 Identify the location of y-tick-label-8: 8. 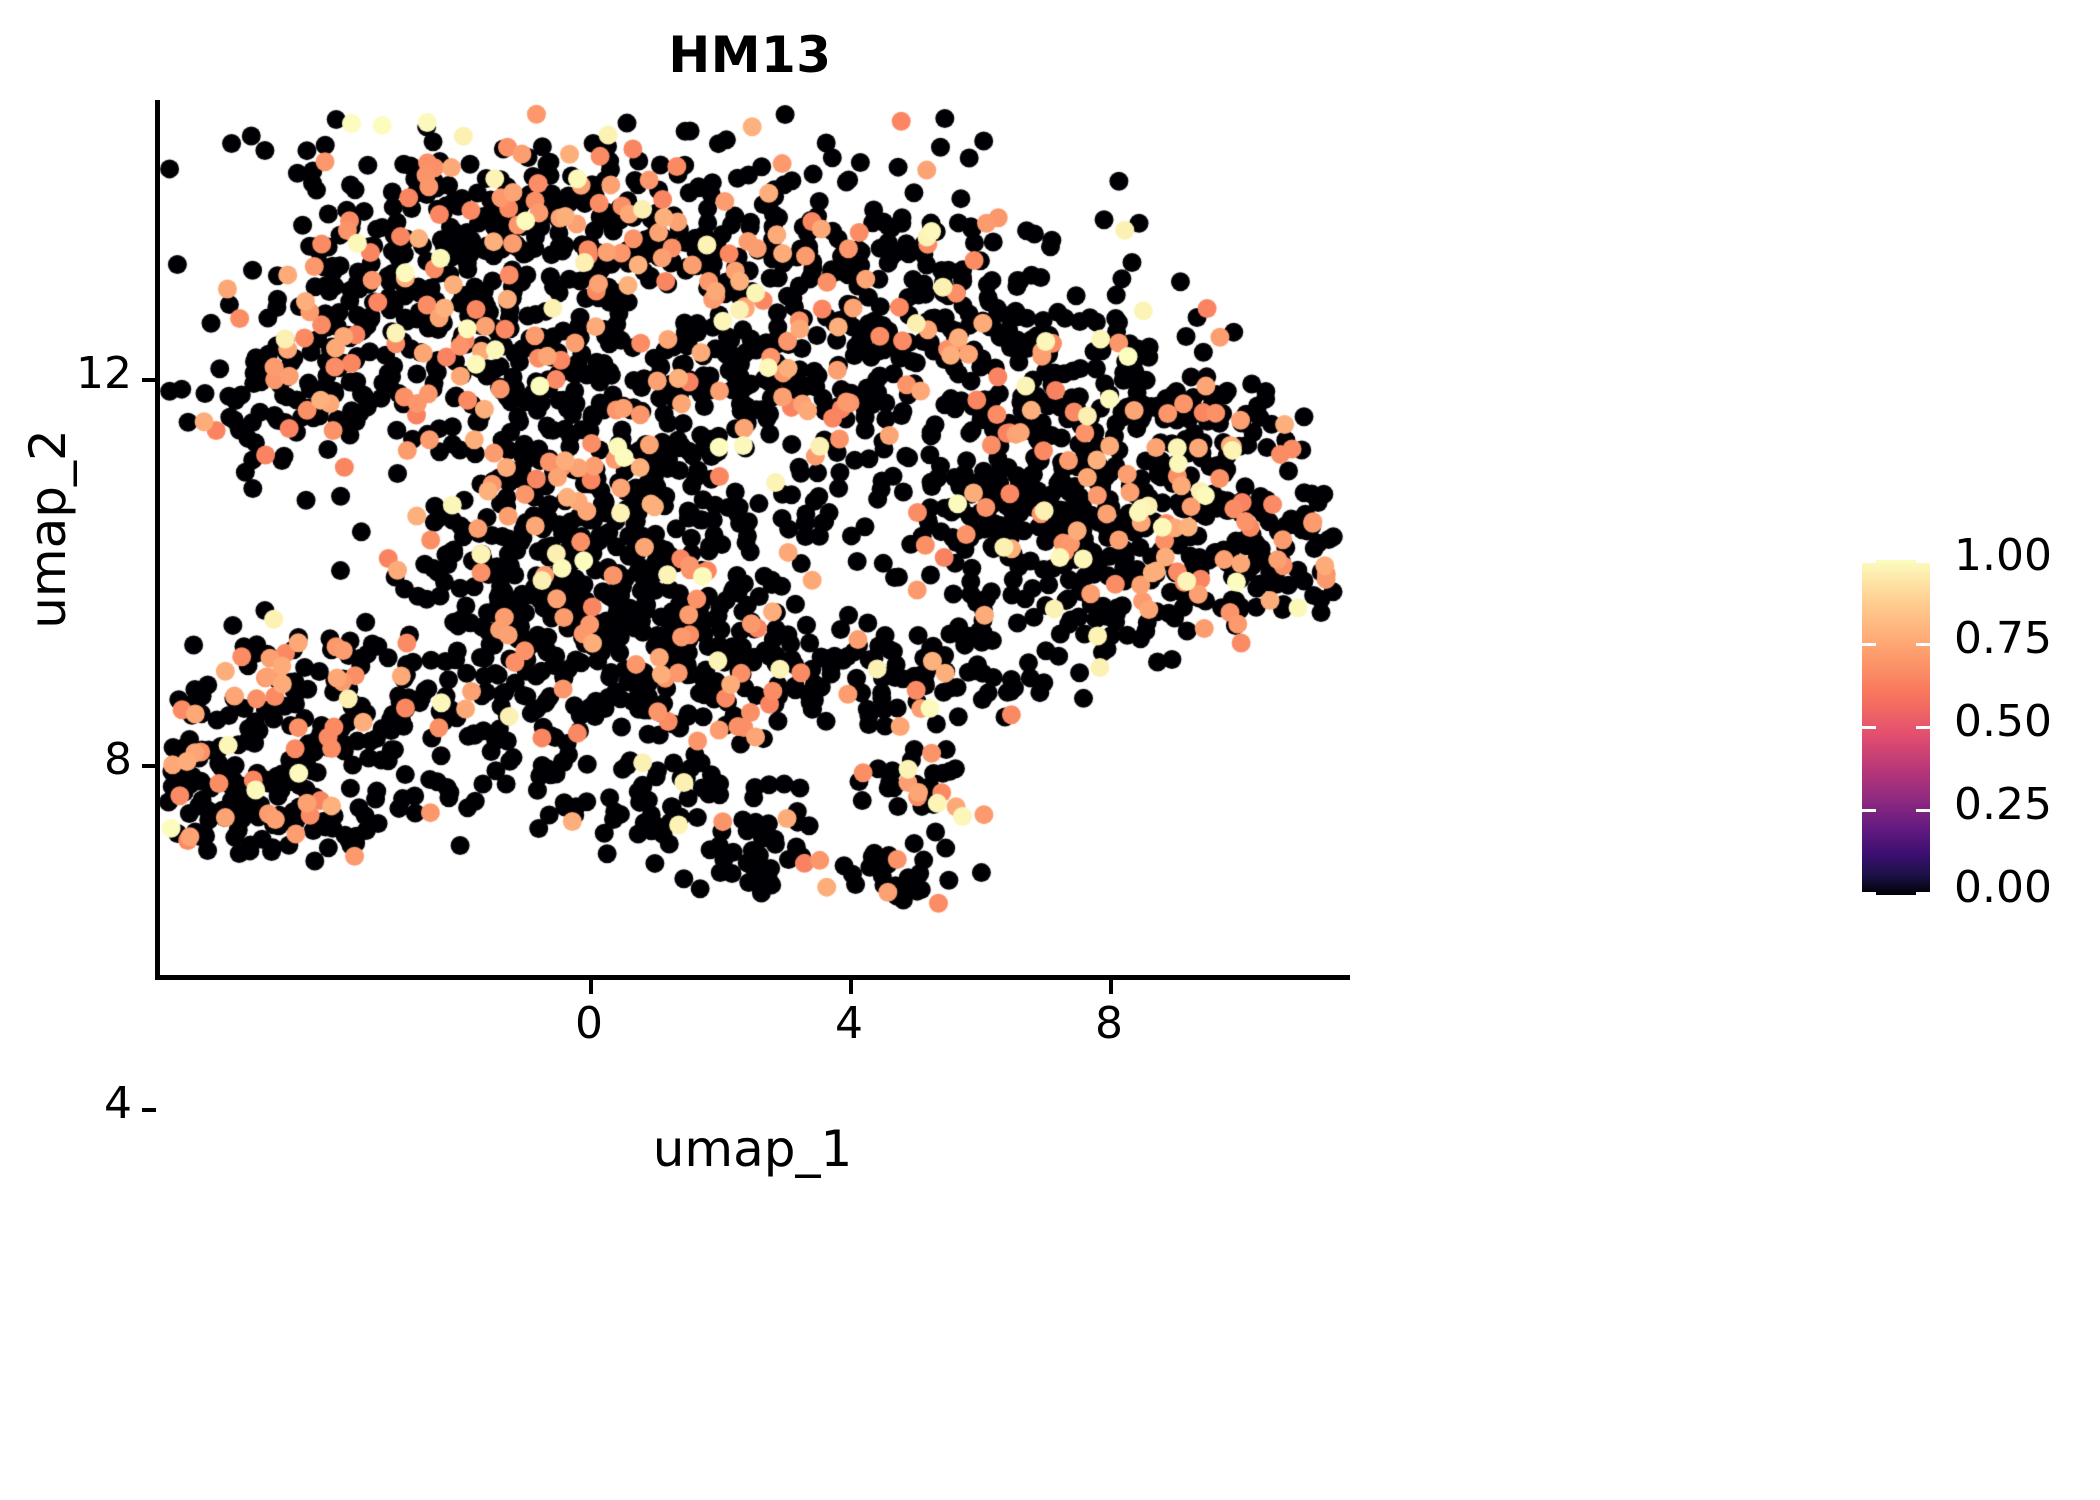
(118, 759).